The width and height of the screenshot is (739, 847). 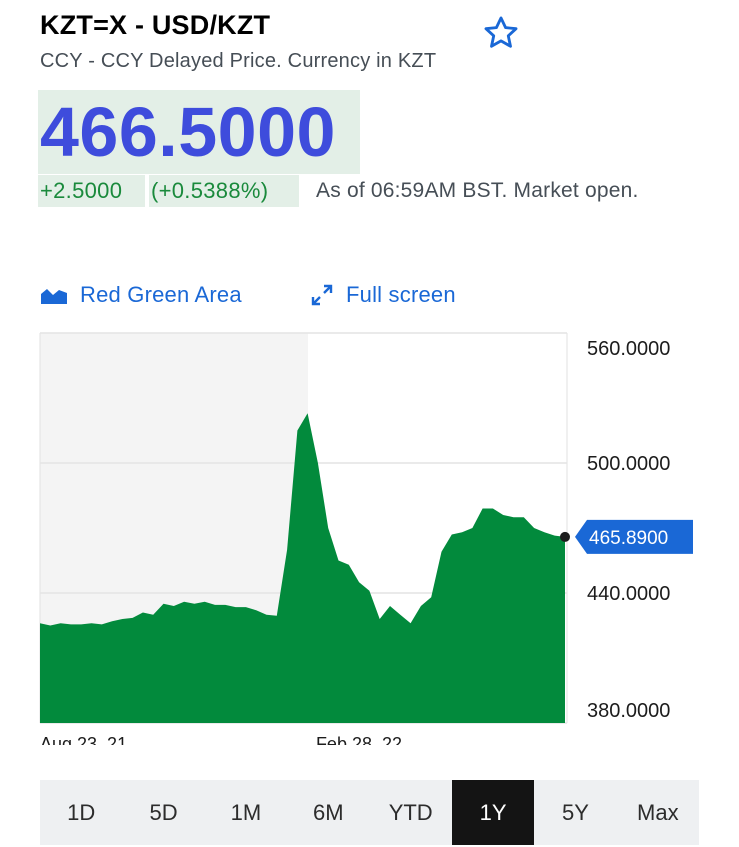 I want to click on current-price: 466.5000, so click(x=188, y=132).